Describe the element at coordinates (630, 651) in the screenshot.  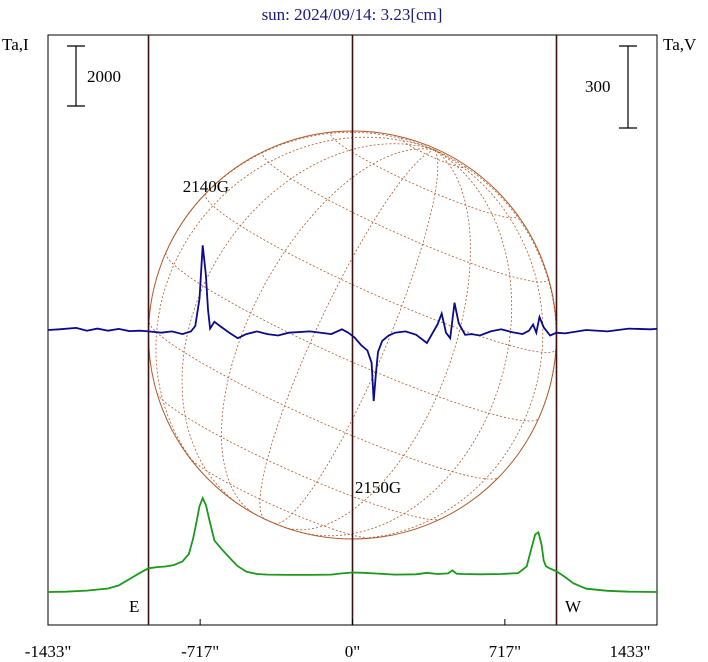
I see `x-tick-label: 1433"` at that location.